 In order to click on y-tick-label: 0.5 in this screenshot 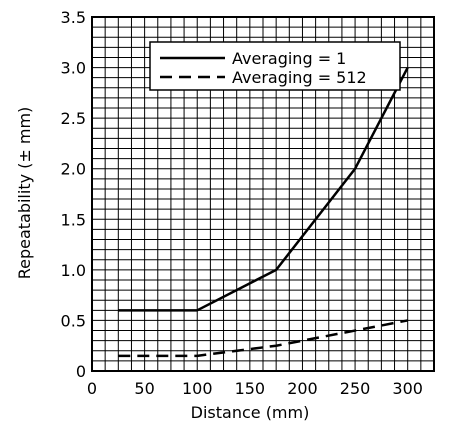, I will do `click(73, 320)`.